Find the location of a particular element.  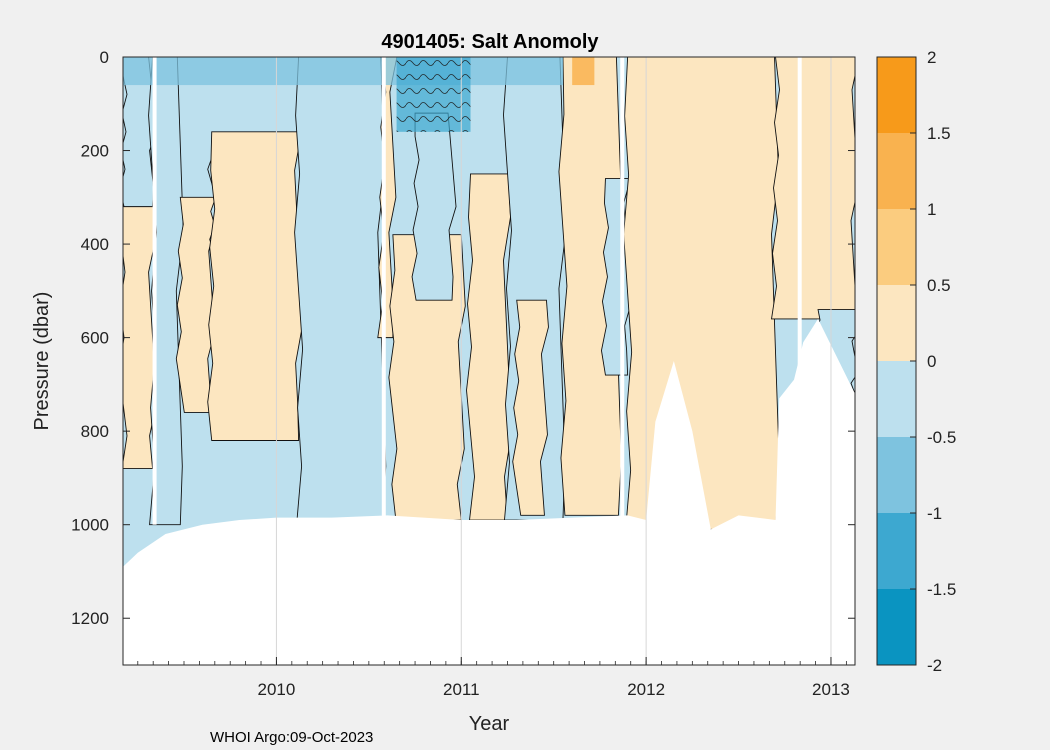

footer-text: WHOI Argo:09-Oct-2023 is located at coordinates (291, 737).